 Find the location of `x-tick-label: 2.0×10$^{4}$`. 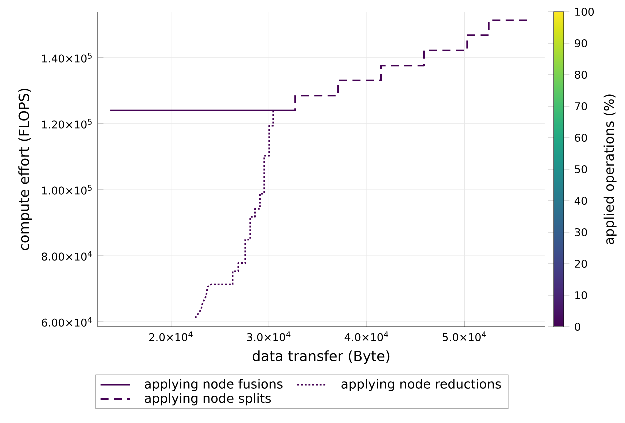

x-tick-label: 2.0×10$^{4}$ is located at coordinates (171, 337).